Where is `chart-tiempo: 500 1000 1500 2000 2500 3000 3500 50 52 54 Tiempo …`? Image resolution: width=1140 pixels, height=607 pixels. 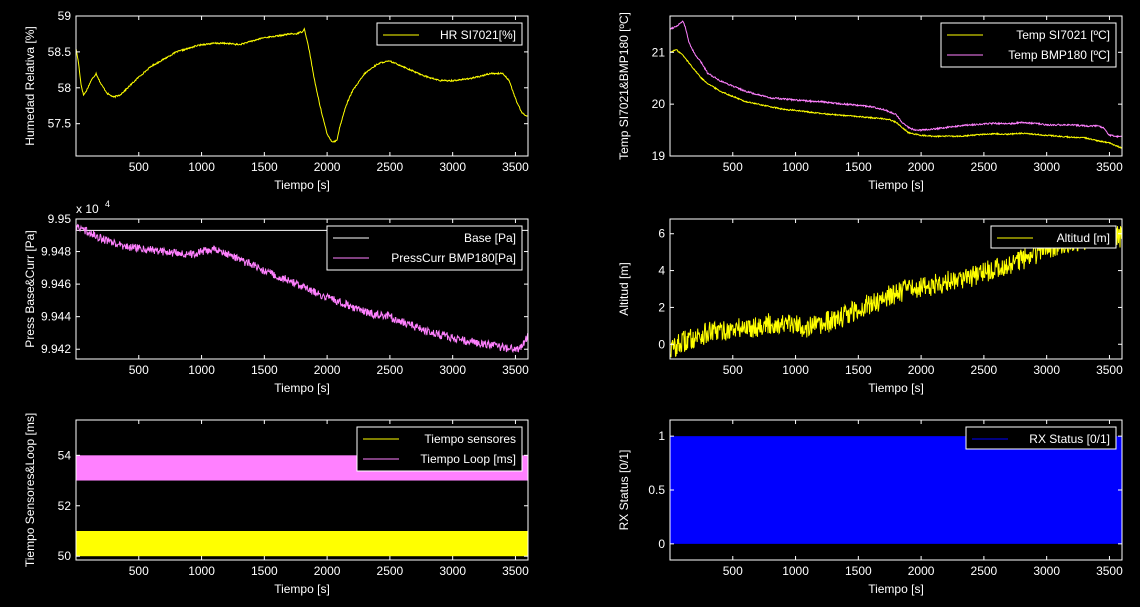
chart-tiempo: 500 1000 1500 2000 2500 3000 3500 50 52 54 Tiempo … is located at coordinates (276, 504).